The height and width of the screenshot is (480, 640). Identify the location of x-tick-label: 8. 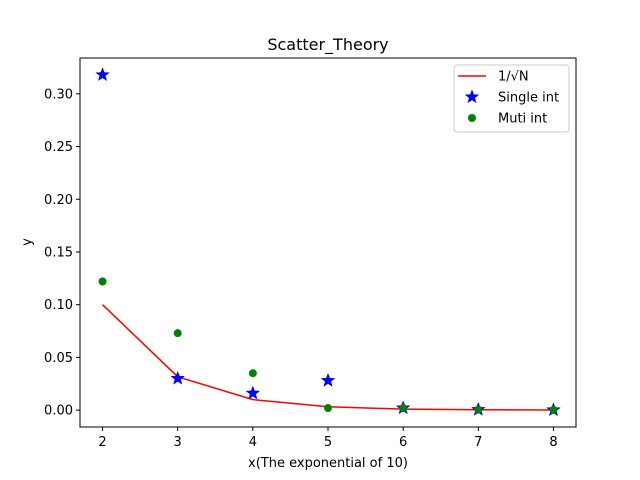
(553, 442).